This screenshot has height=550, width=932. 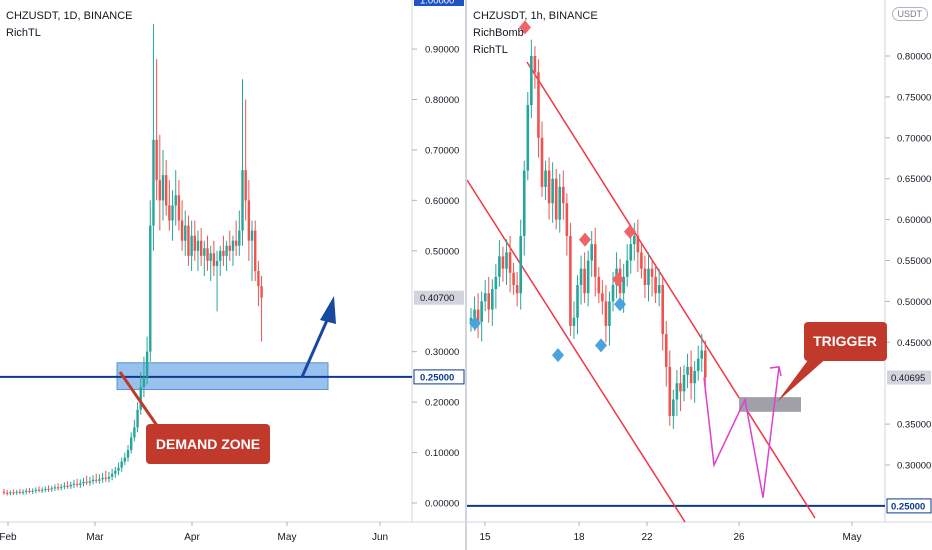 What do you see at coordinates (909, 14) in the screenshot?
I see `currency-badge: USDT` at bounding box center [909, 14].